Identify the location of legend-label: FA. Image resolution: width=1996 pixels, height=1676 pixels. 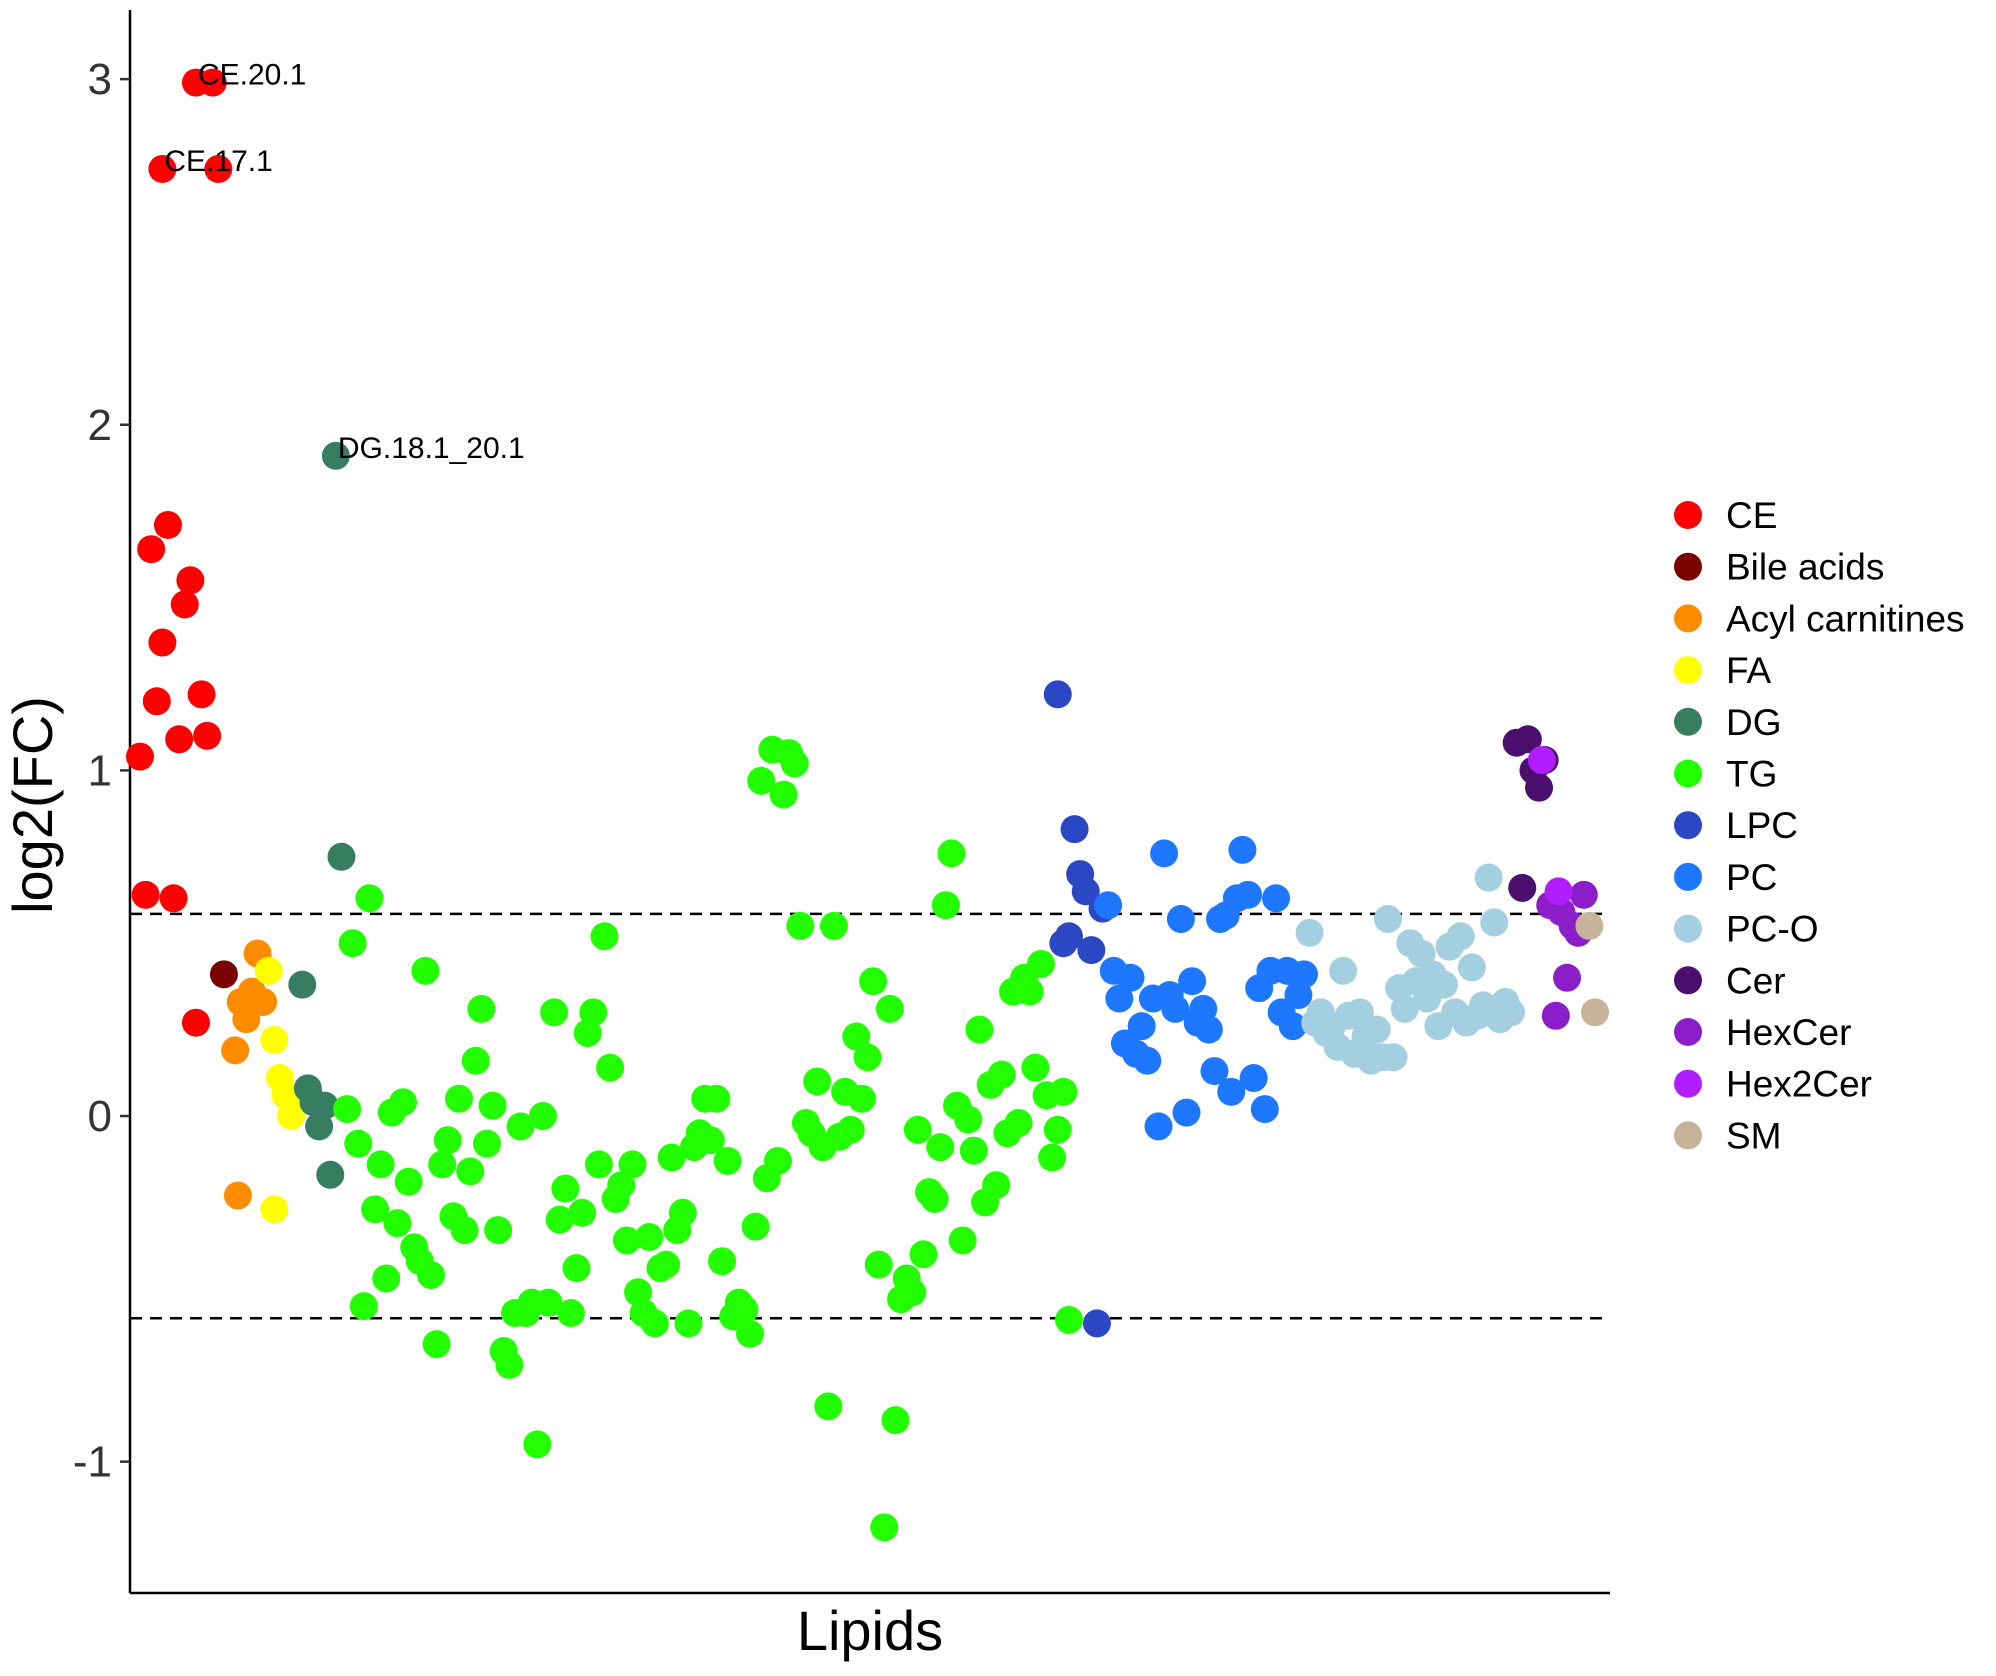
(1749, 670).